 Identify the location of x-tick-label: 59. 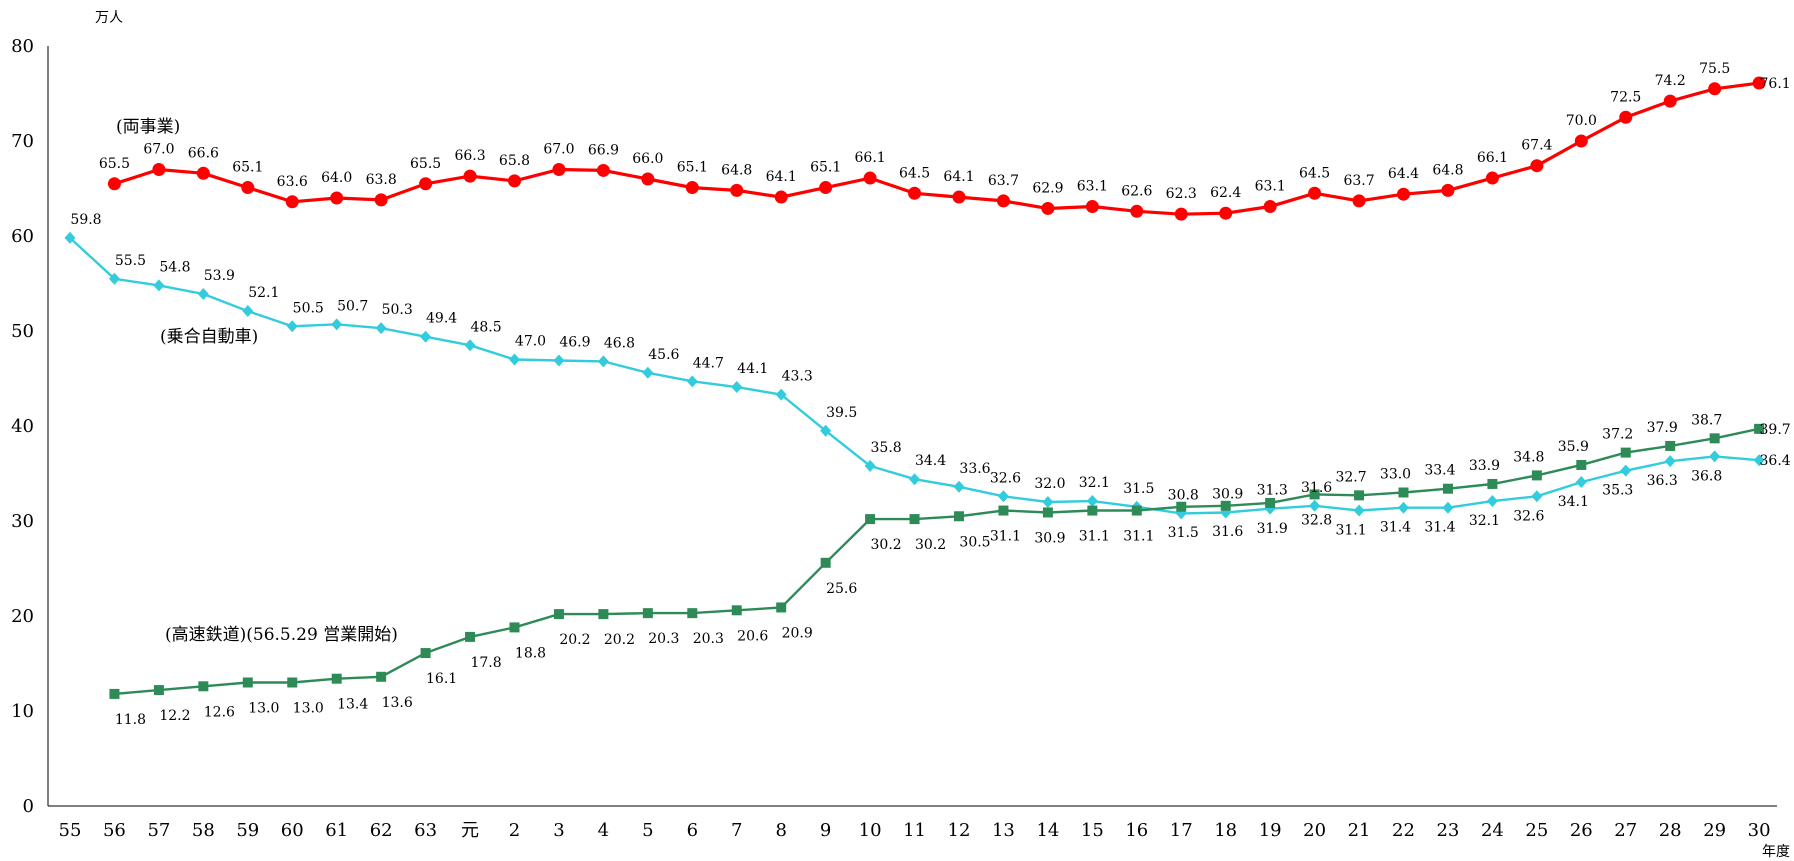
(247, 830).